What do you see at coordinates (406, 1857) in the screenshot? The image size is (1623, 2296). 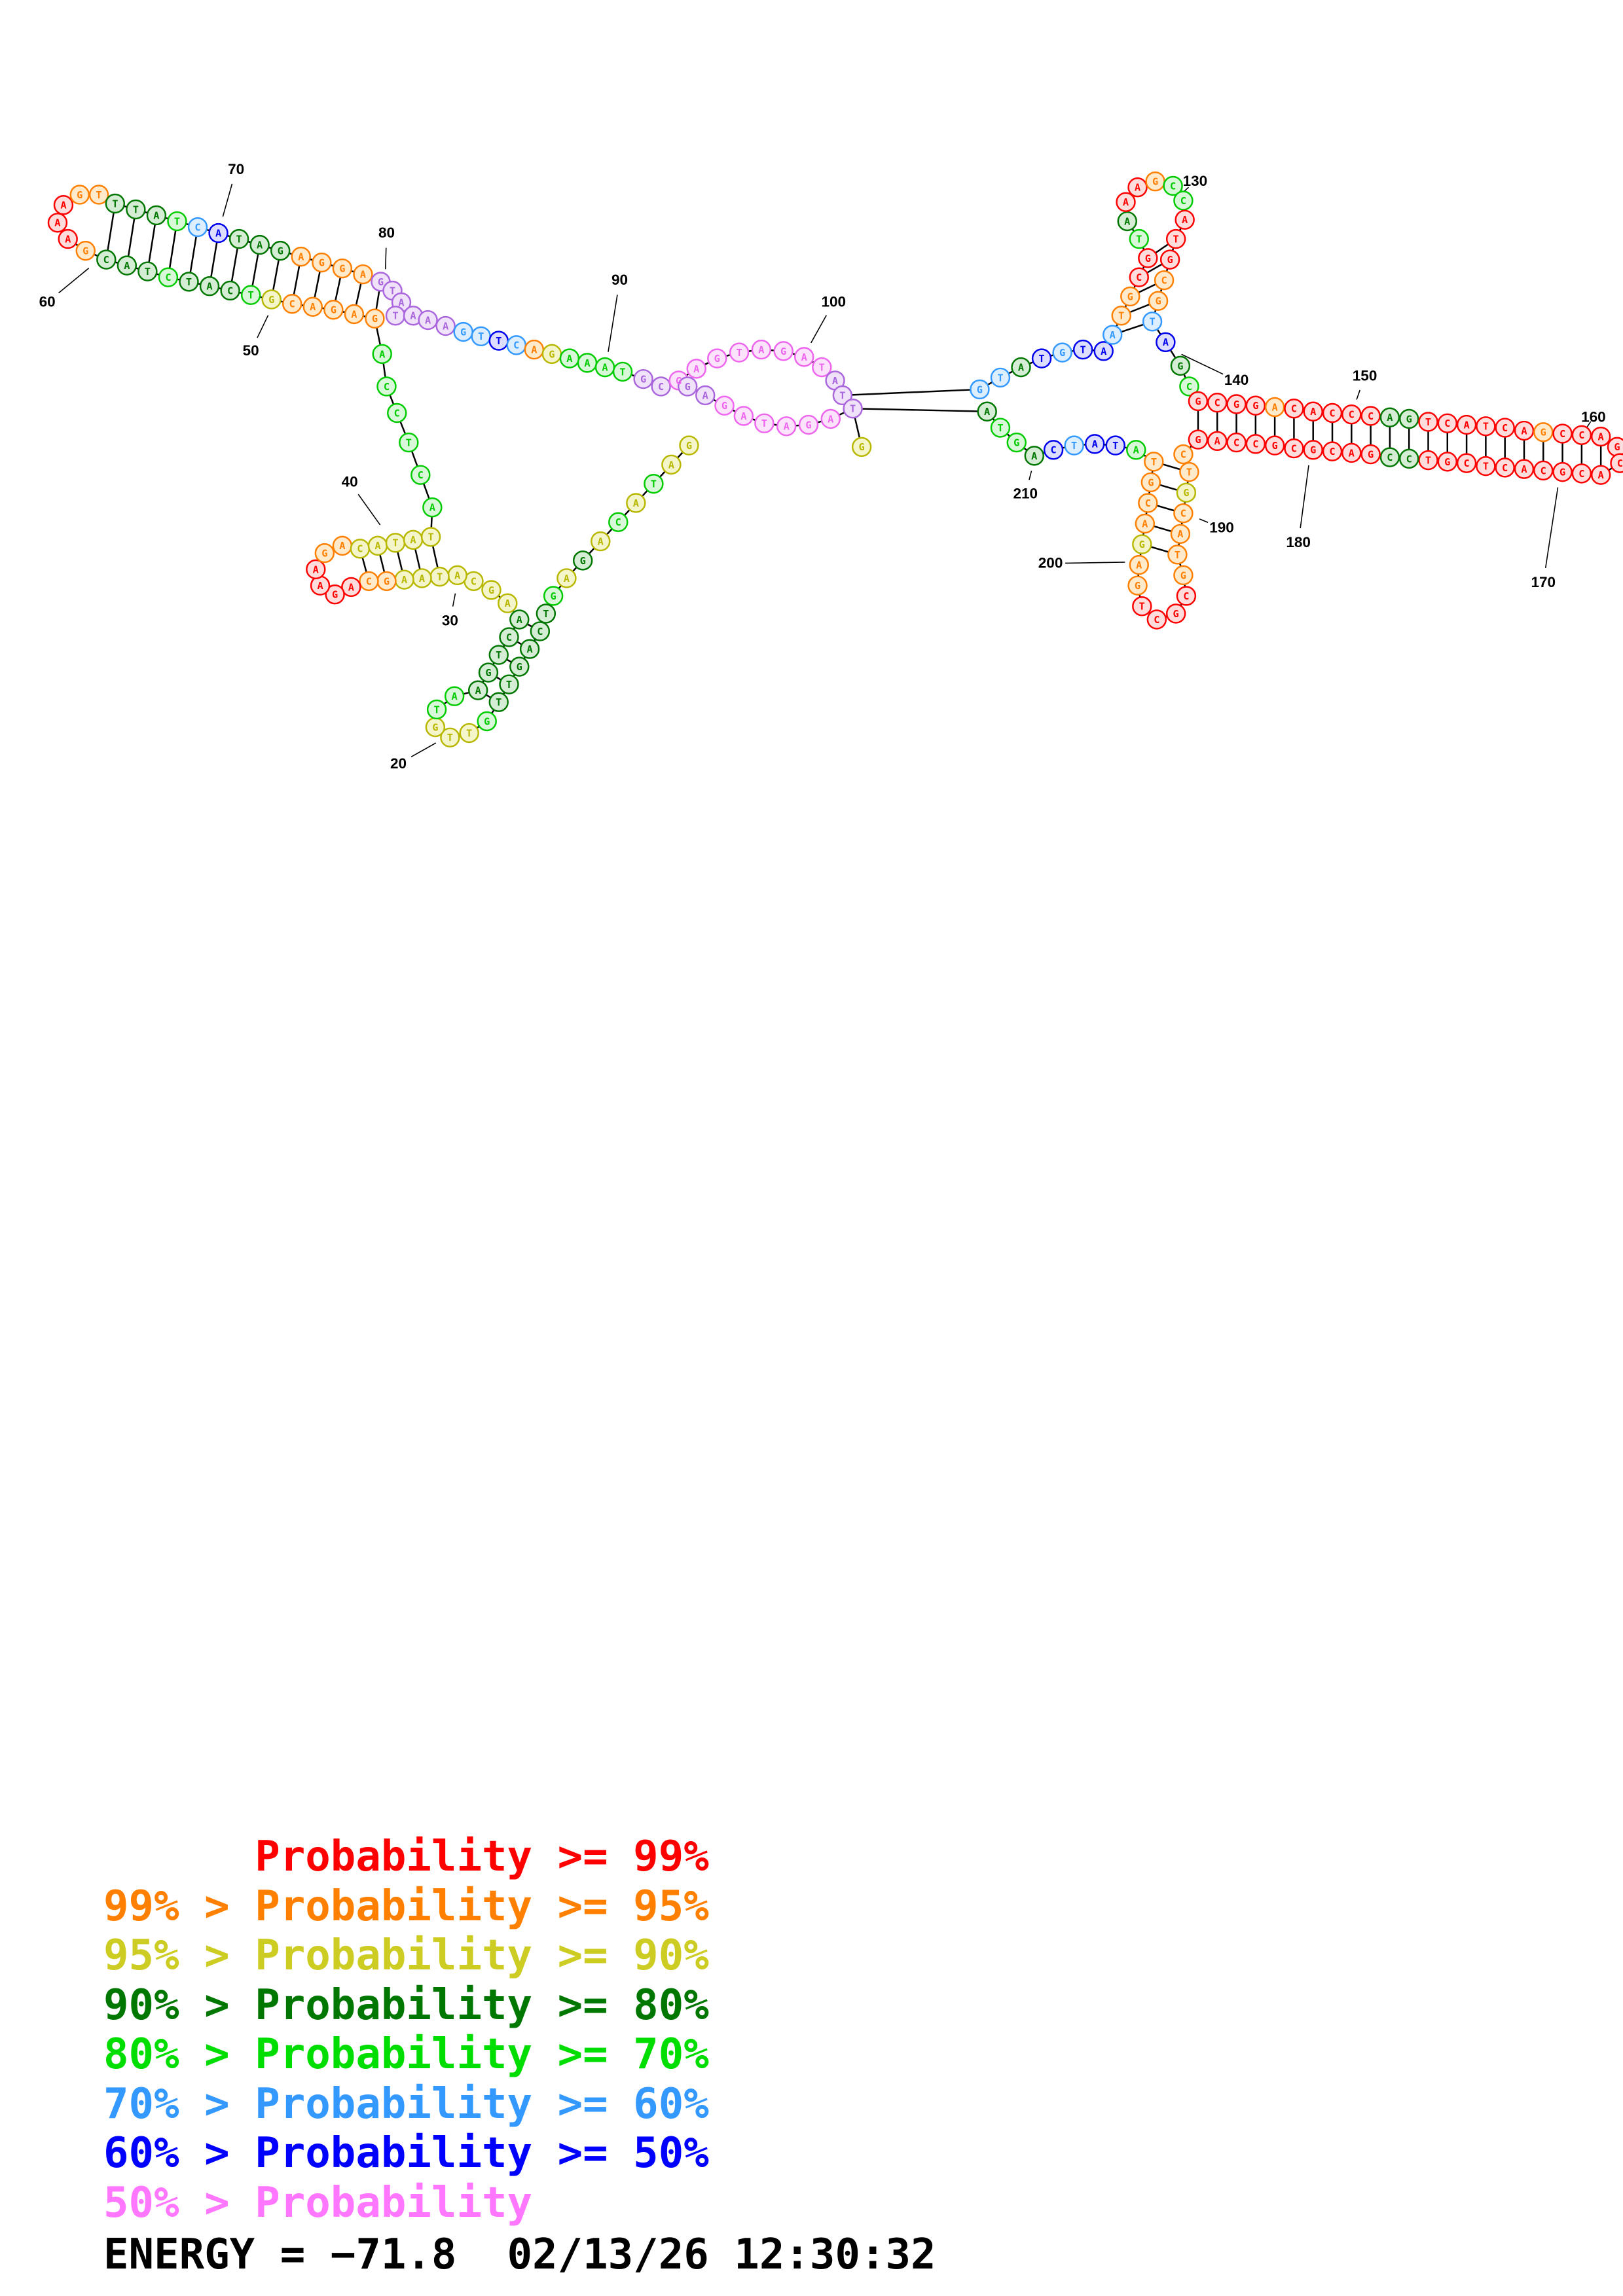 I see `legend-line-1: Probability >= 99%` at bounding box center [406, 1857].